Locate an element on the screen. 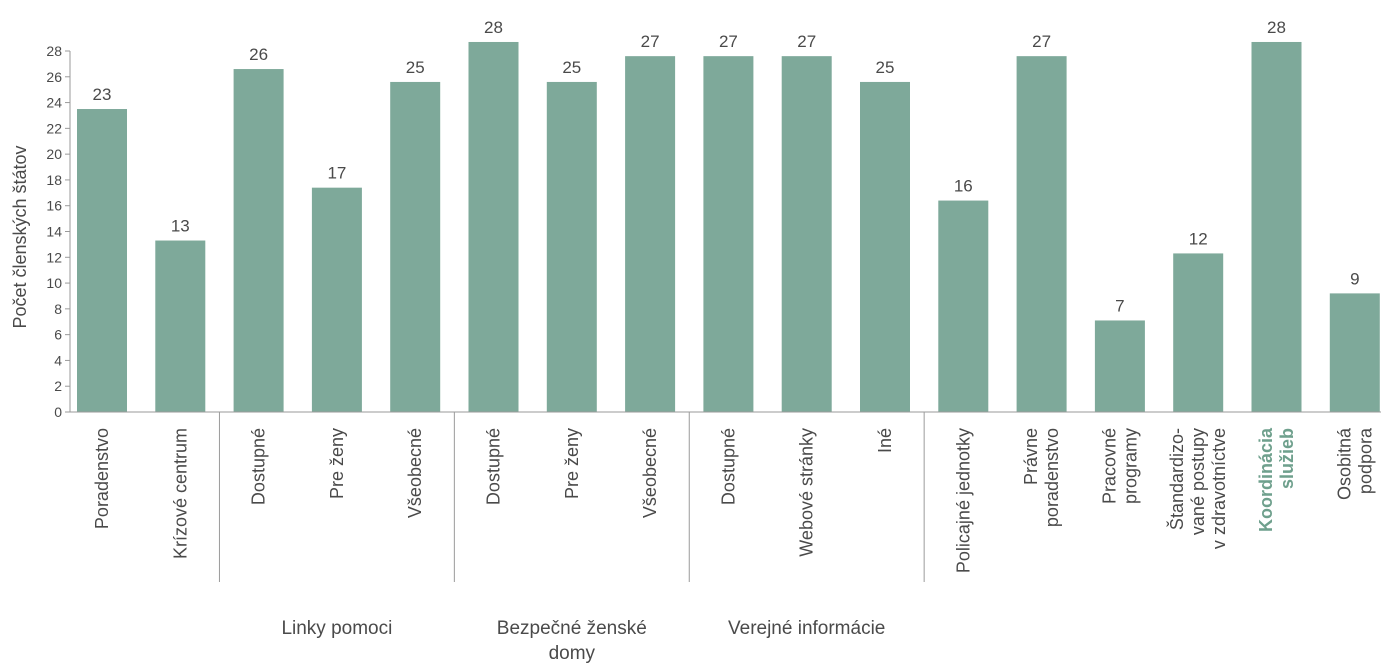  y-tick-label: 12 is located at coordinates (54, 257).